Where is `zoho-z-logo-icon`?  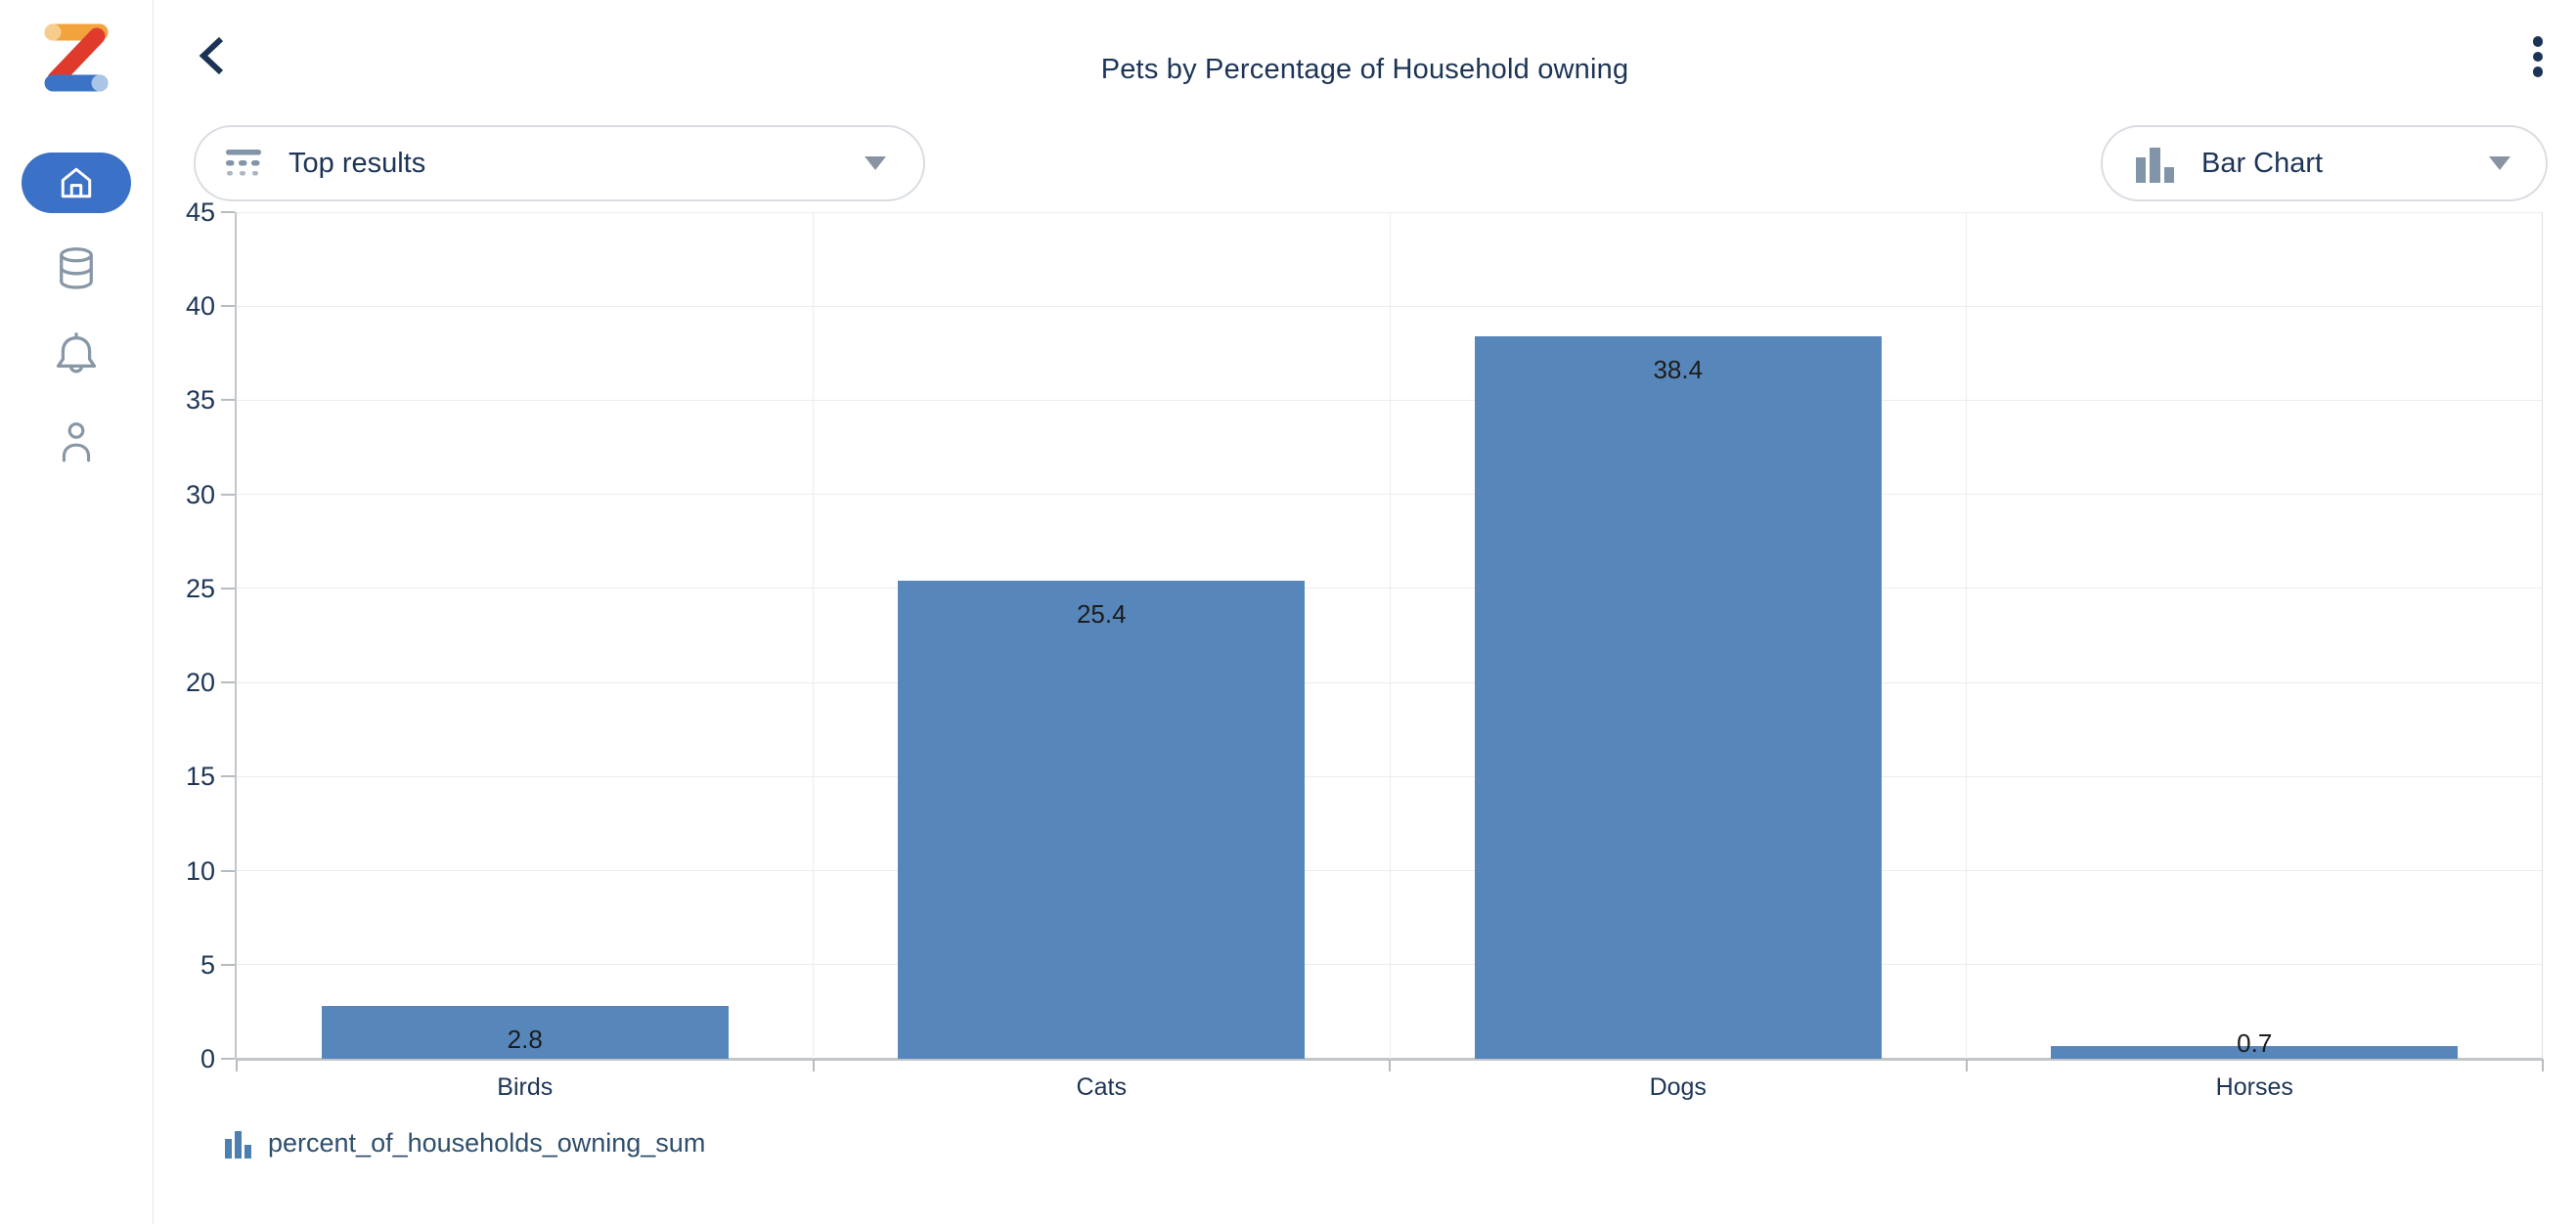 zoho-z-logo-icon is located at coordinates (76, 57).